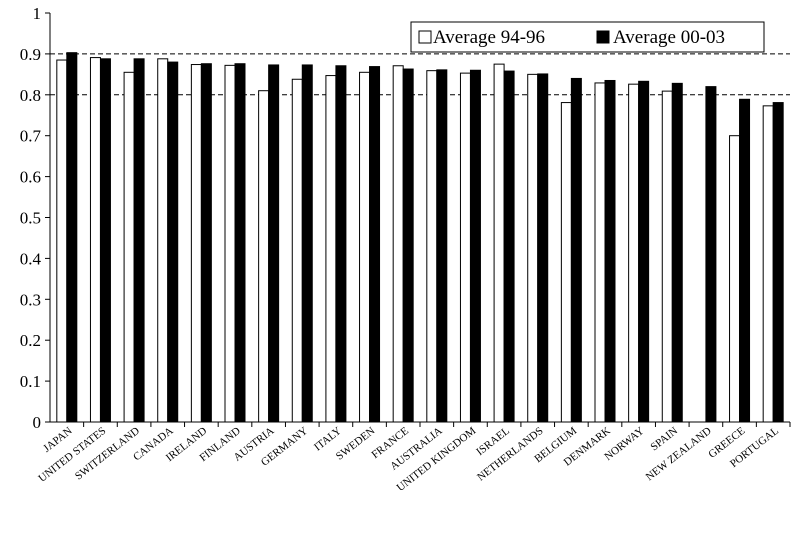 This screenshot has height=537, width=795. What do you see at coordinates (37, 13) in the screenshot?
I see `y-tick-label: 1` at bounding box center [37, 13].